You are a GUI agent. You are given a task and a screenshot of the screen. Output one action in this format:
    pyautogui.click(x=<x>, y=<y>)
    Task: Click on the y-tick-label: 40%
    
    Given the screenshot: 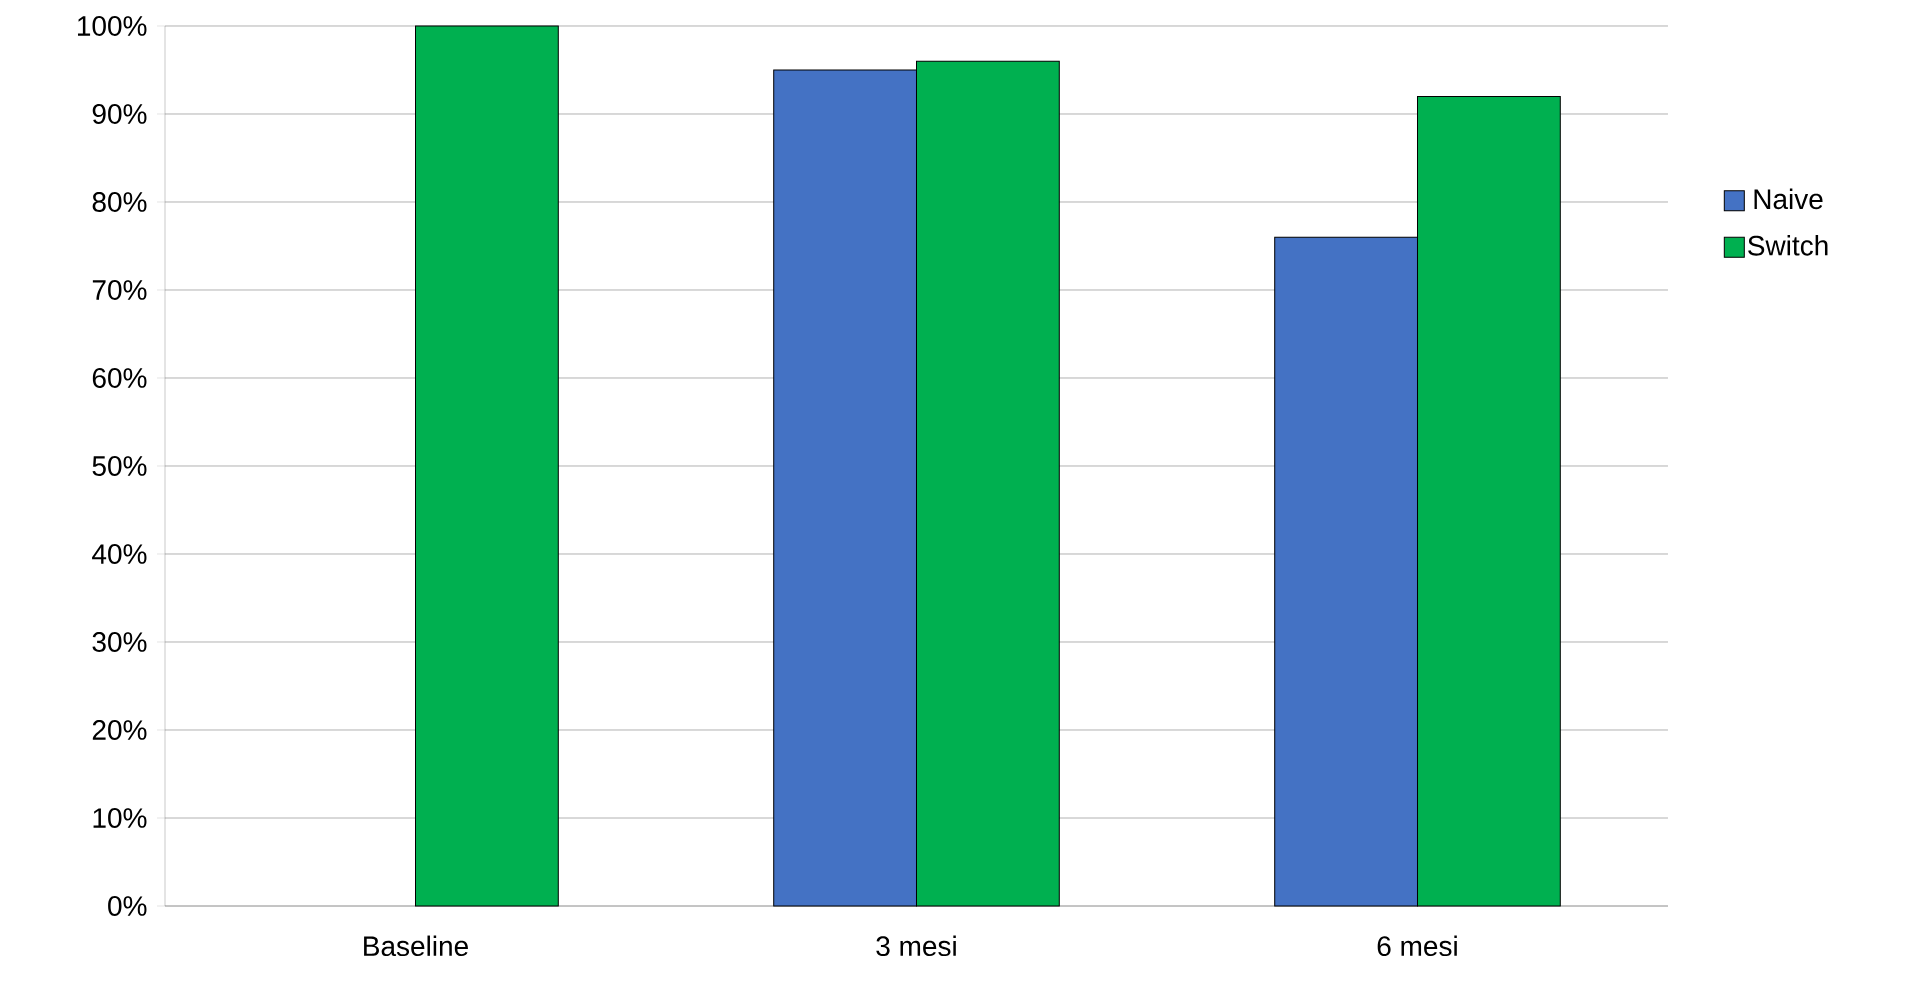 What is the action you would take?
    pyautogui.click(x=119, y=554)
    